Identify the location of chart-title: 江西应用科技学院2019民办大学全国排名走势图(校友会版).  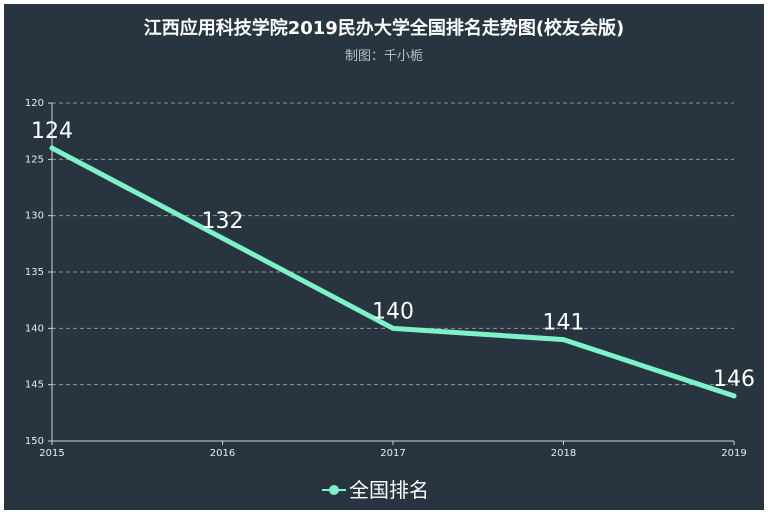
(384, 28).